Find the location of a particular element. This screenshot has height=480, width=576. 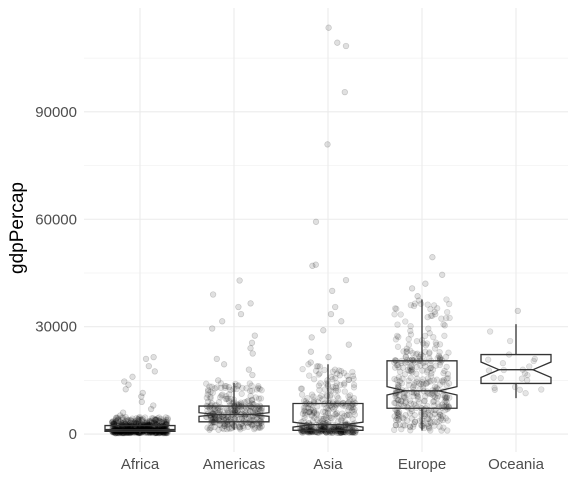

y-axis-ticks: 0 30000 60000 90000 is located at coordinates (56, 273).